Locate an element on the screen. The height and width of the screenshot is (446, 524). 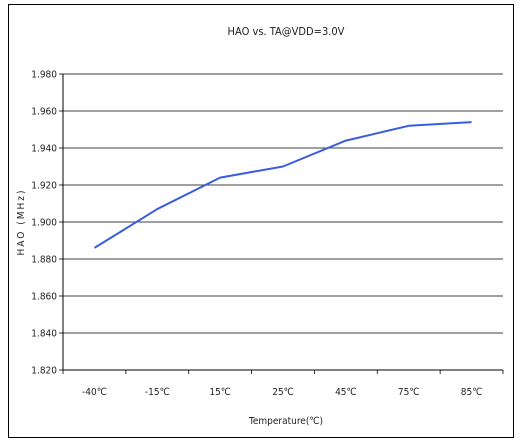
chart-title: HAO vs. TA@VDD=3.0V is located at coordinates (286, 31).